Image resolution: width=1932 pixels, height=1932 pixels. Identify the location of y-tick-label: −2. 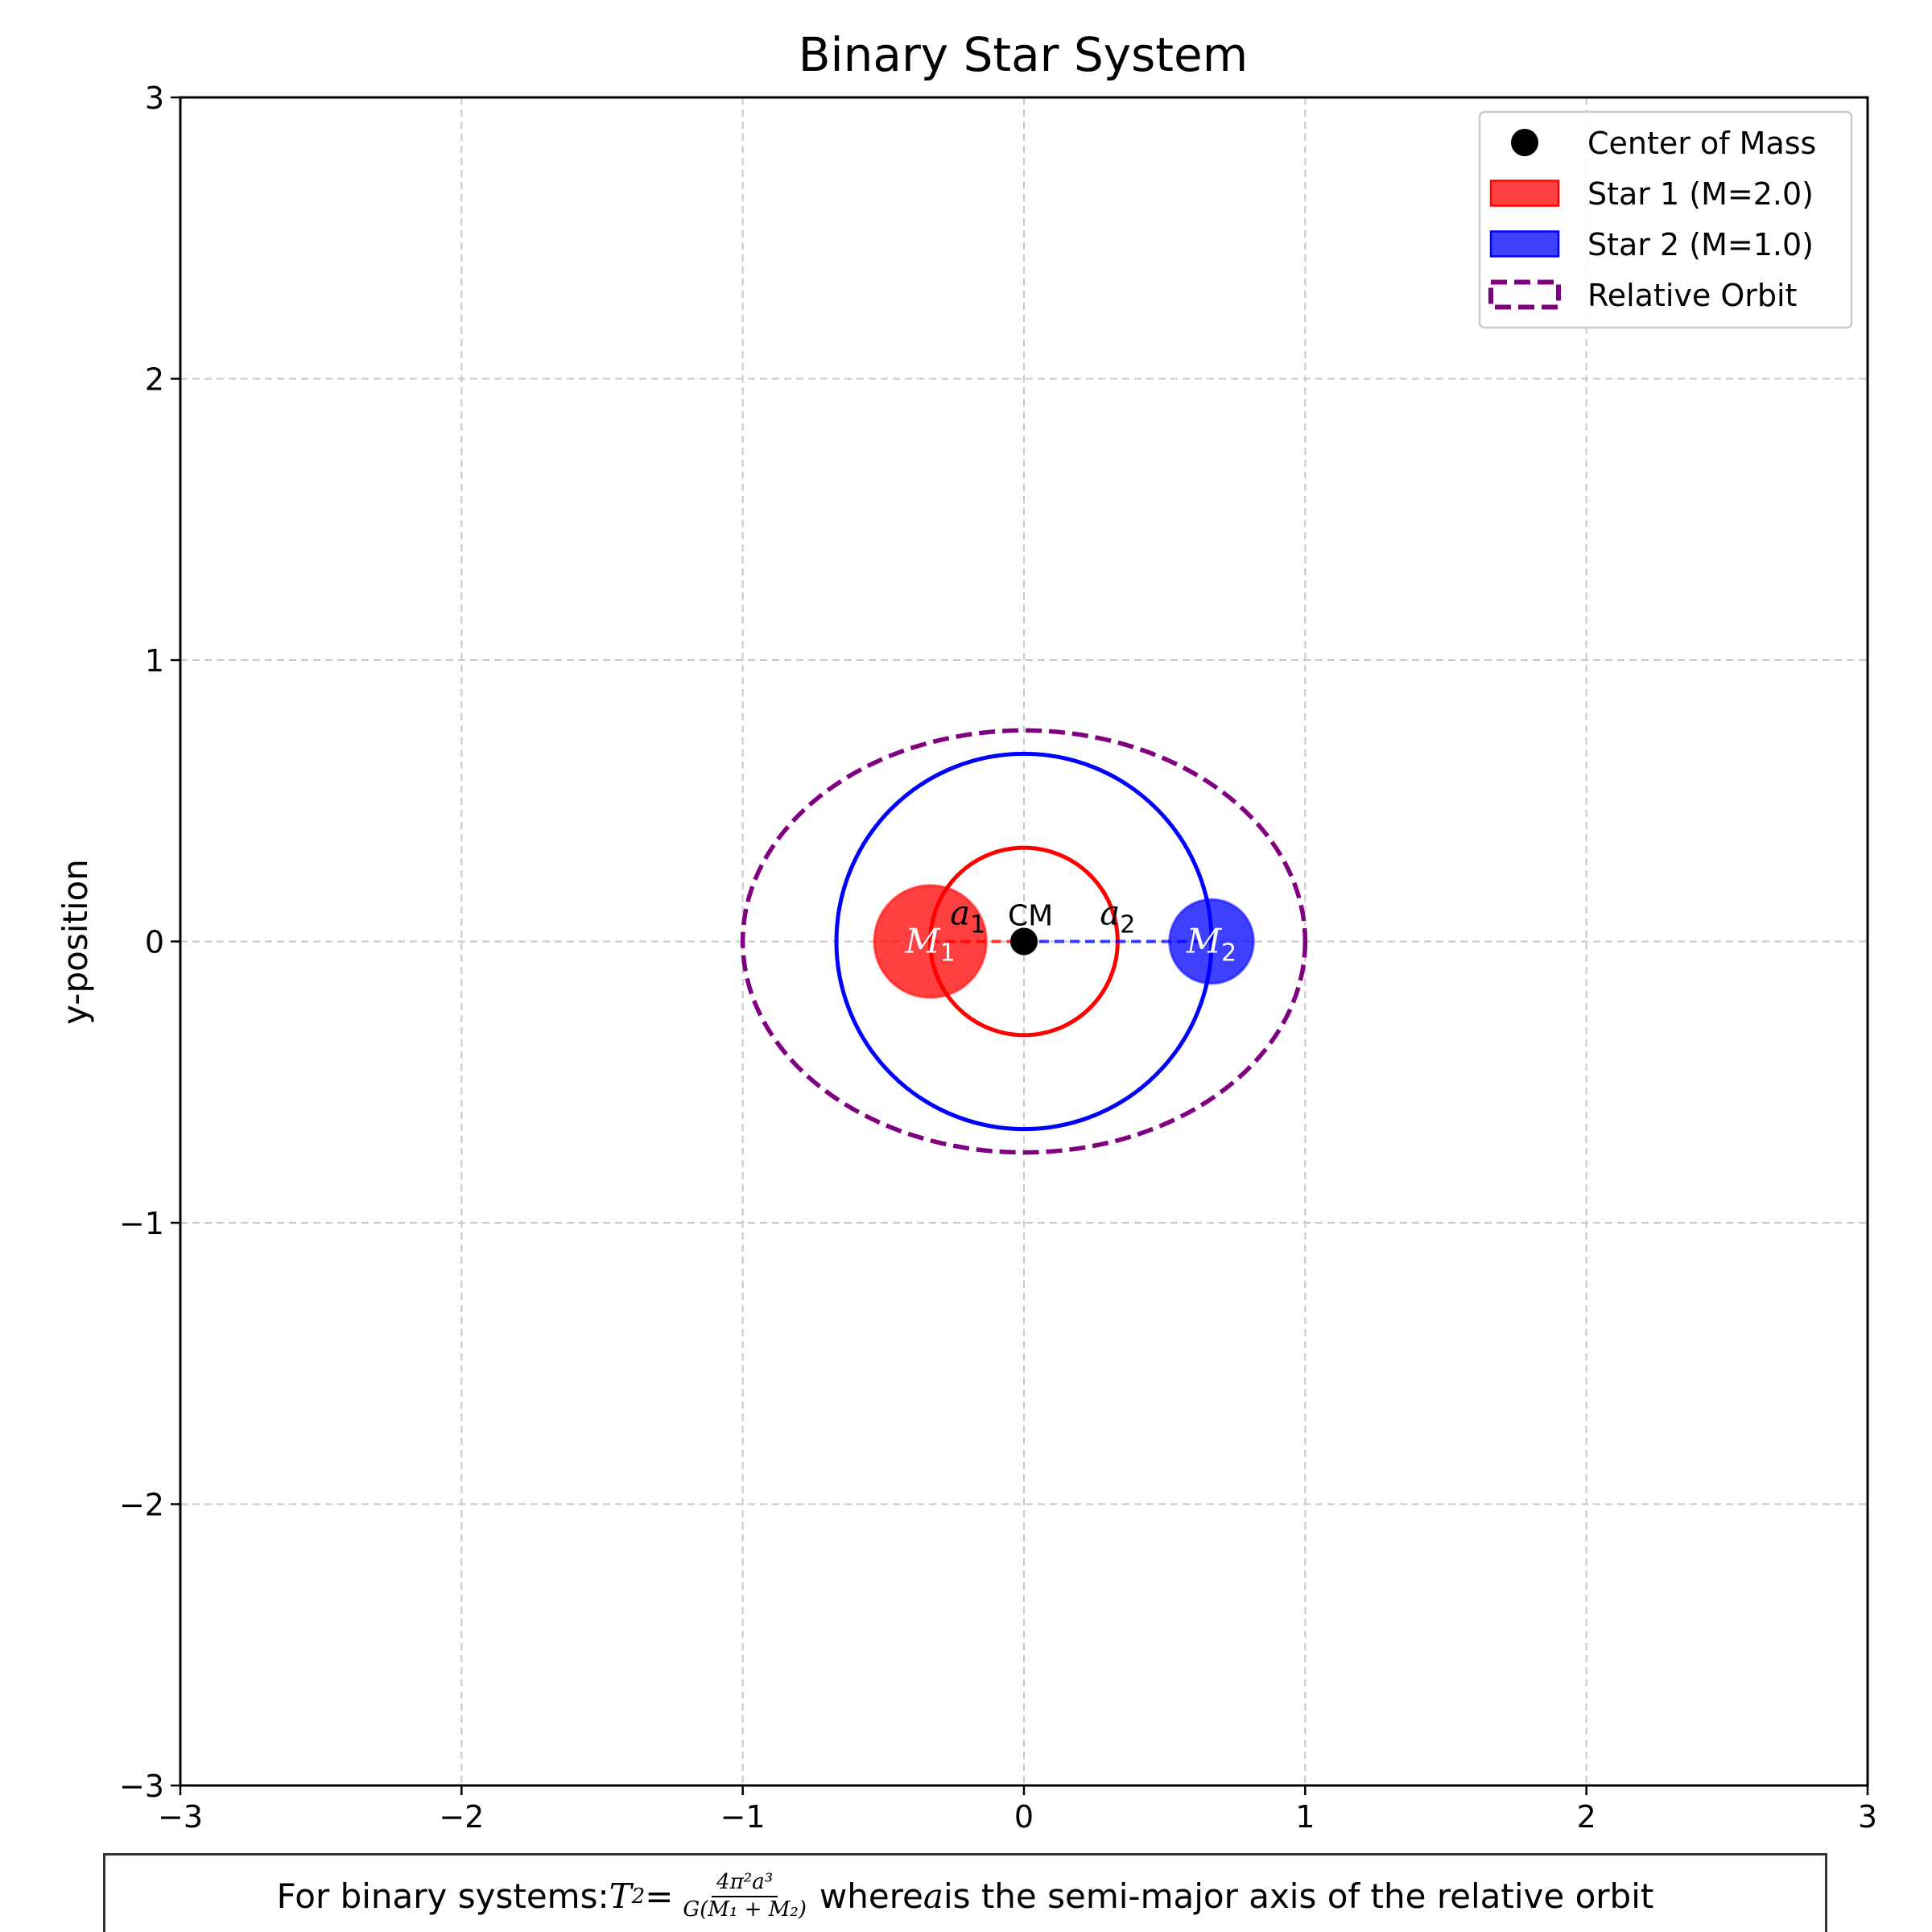
(141, 1505).